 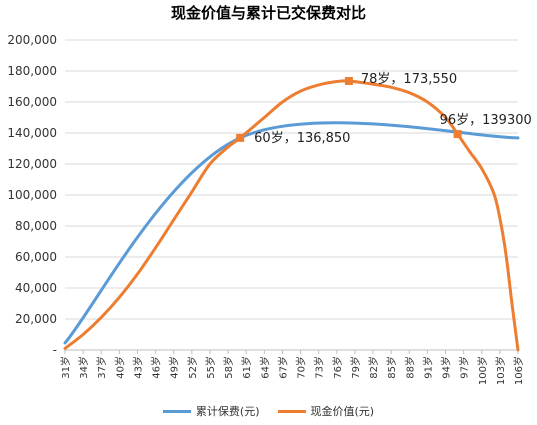 I want to click on annotations: 60岁，136,850 78岁，173,550 96岁，139300, so click(x=393, y=109).